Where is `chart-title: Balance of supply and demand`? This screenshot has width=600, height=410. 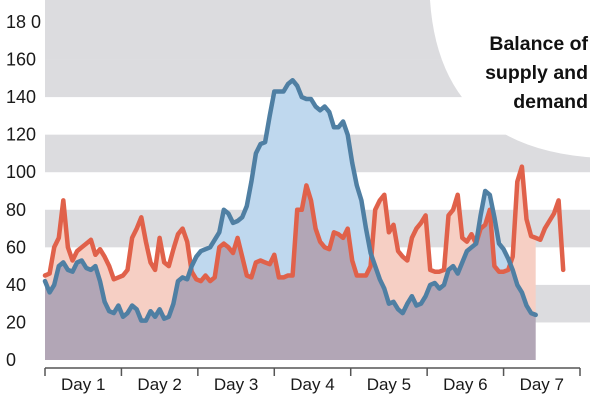
chart-title: Balance of supply and demand is located at coordinates (508, 73).